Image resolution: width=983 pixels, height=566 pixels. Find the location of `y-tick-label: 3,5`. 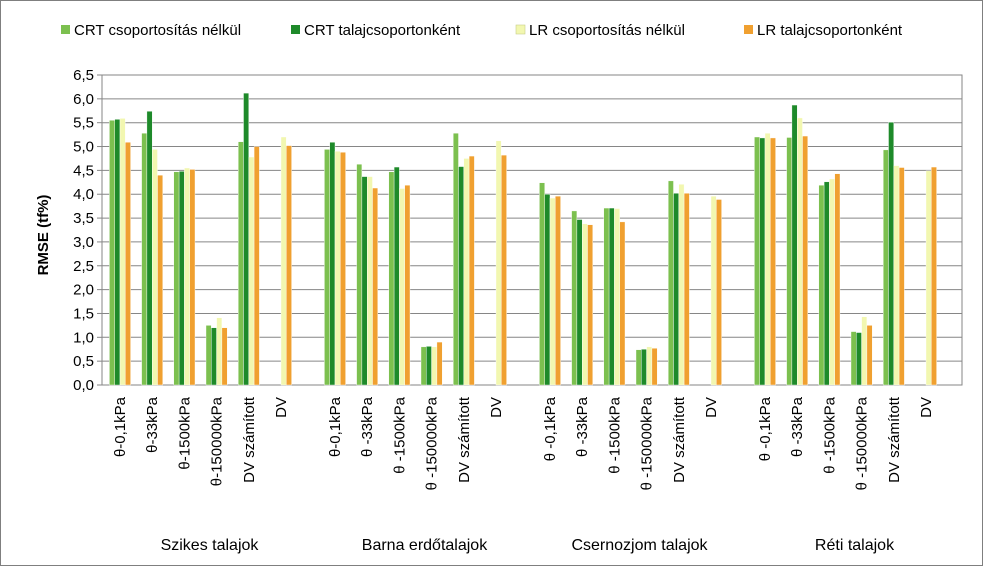

y-tick-label: 3,5 is located at coordinates (83, 218).